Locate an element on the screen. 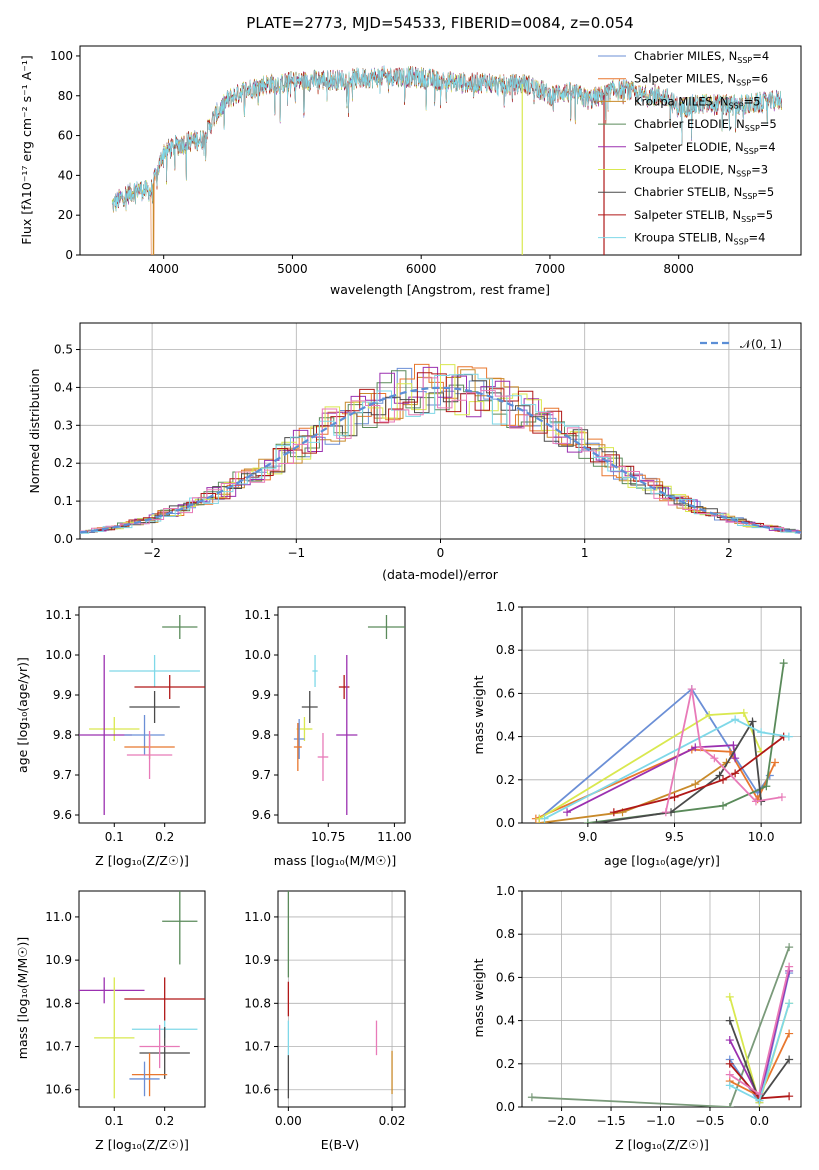  spectrum-ytick-label: 60 is located at coordinates (65, 136).